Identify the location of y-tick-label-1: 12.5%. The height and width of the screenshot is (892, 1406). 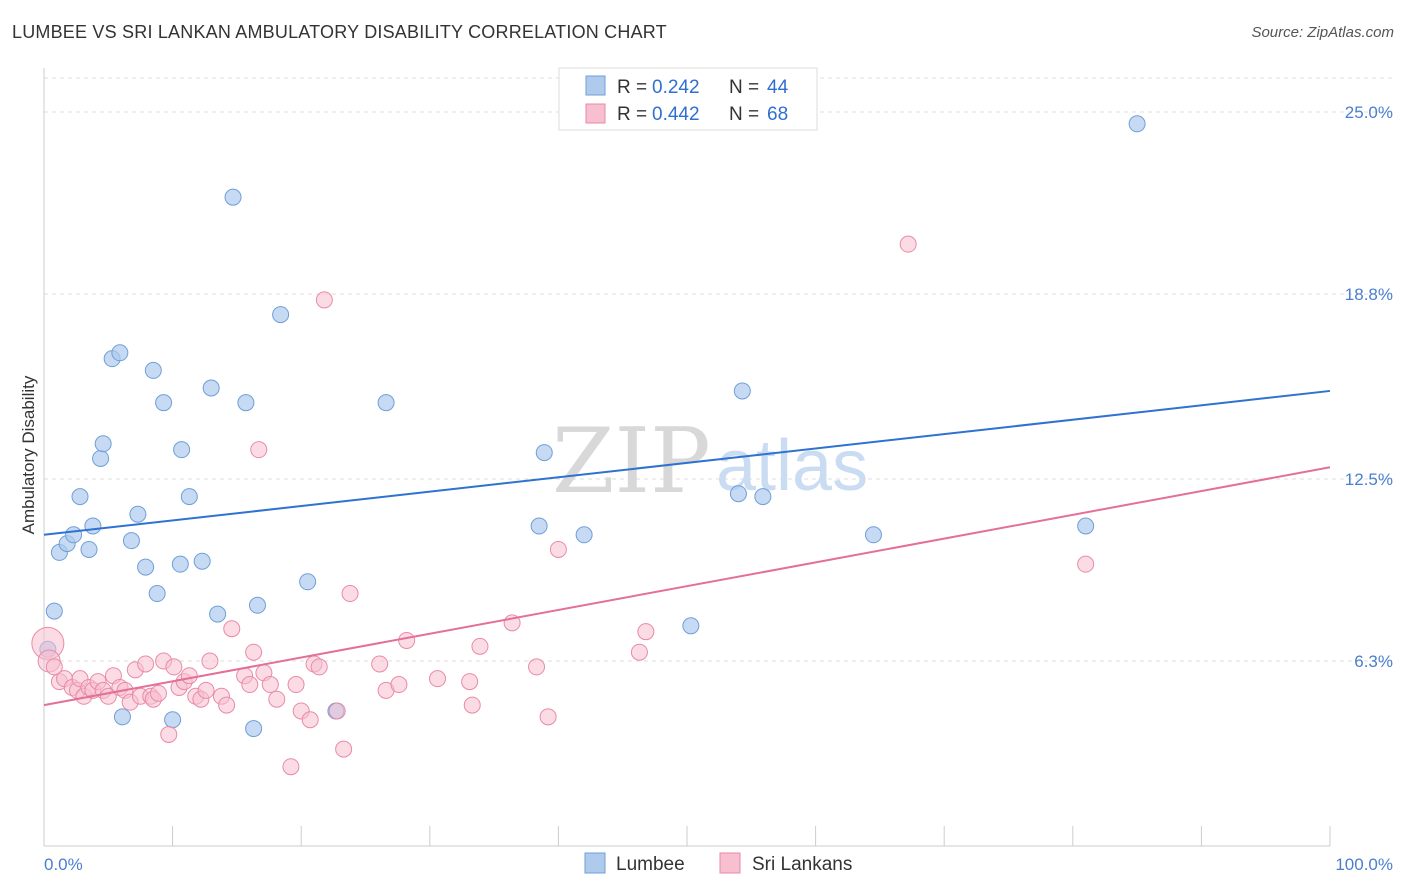
(1369, 479).